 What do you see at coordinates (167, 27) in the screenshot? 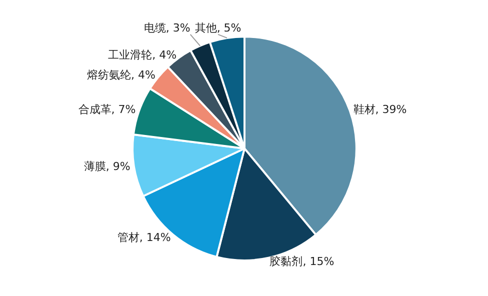
I see `slice-label: 电缆, 3%` at bounding box center [167, 27].